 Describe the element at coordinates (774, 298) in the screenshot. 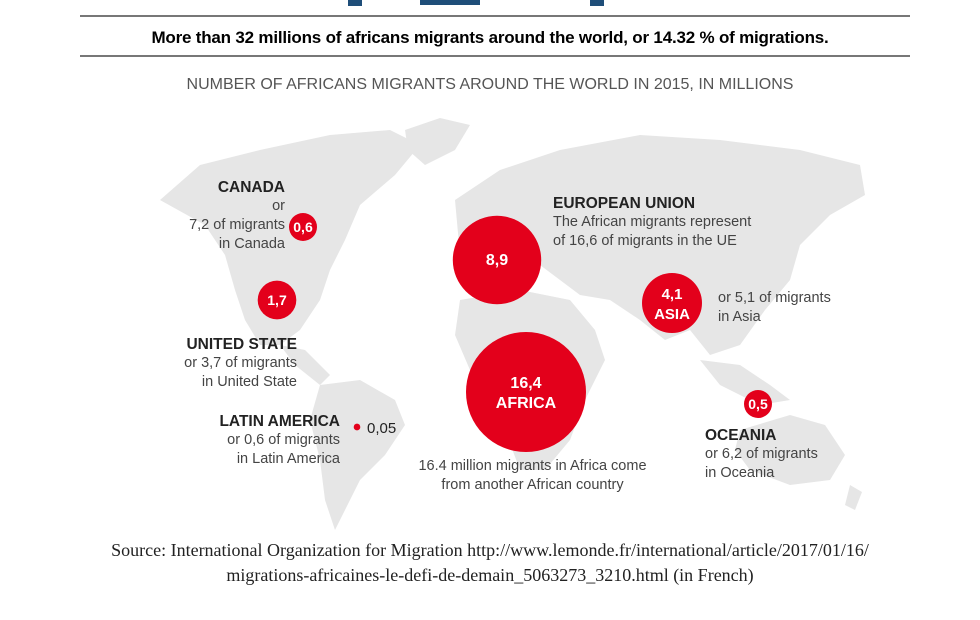

I see `note: or 5,1 of migrants` at that location.